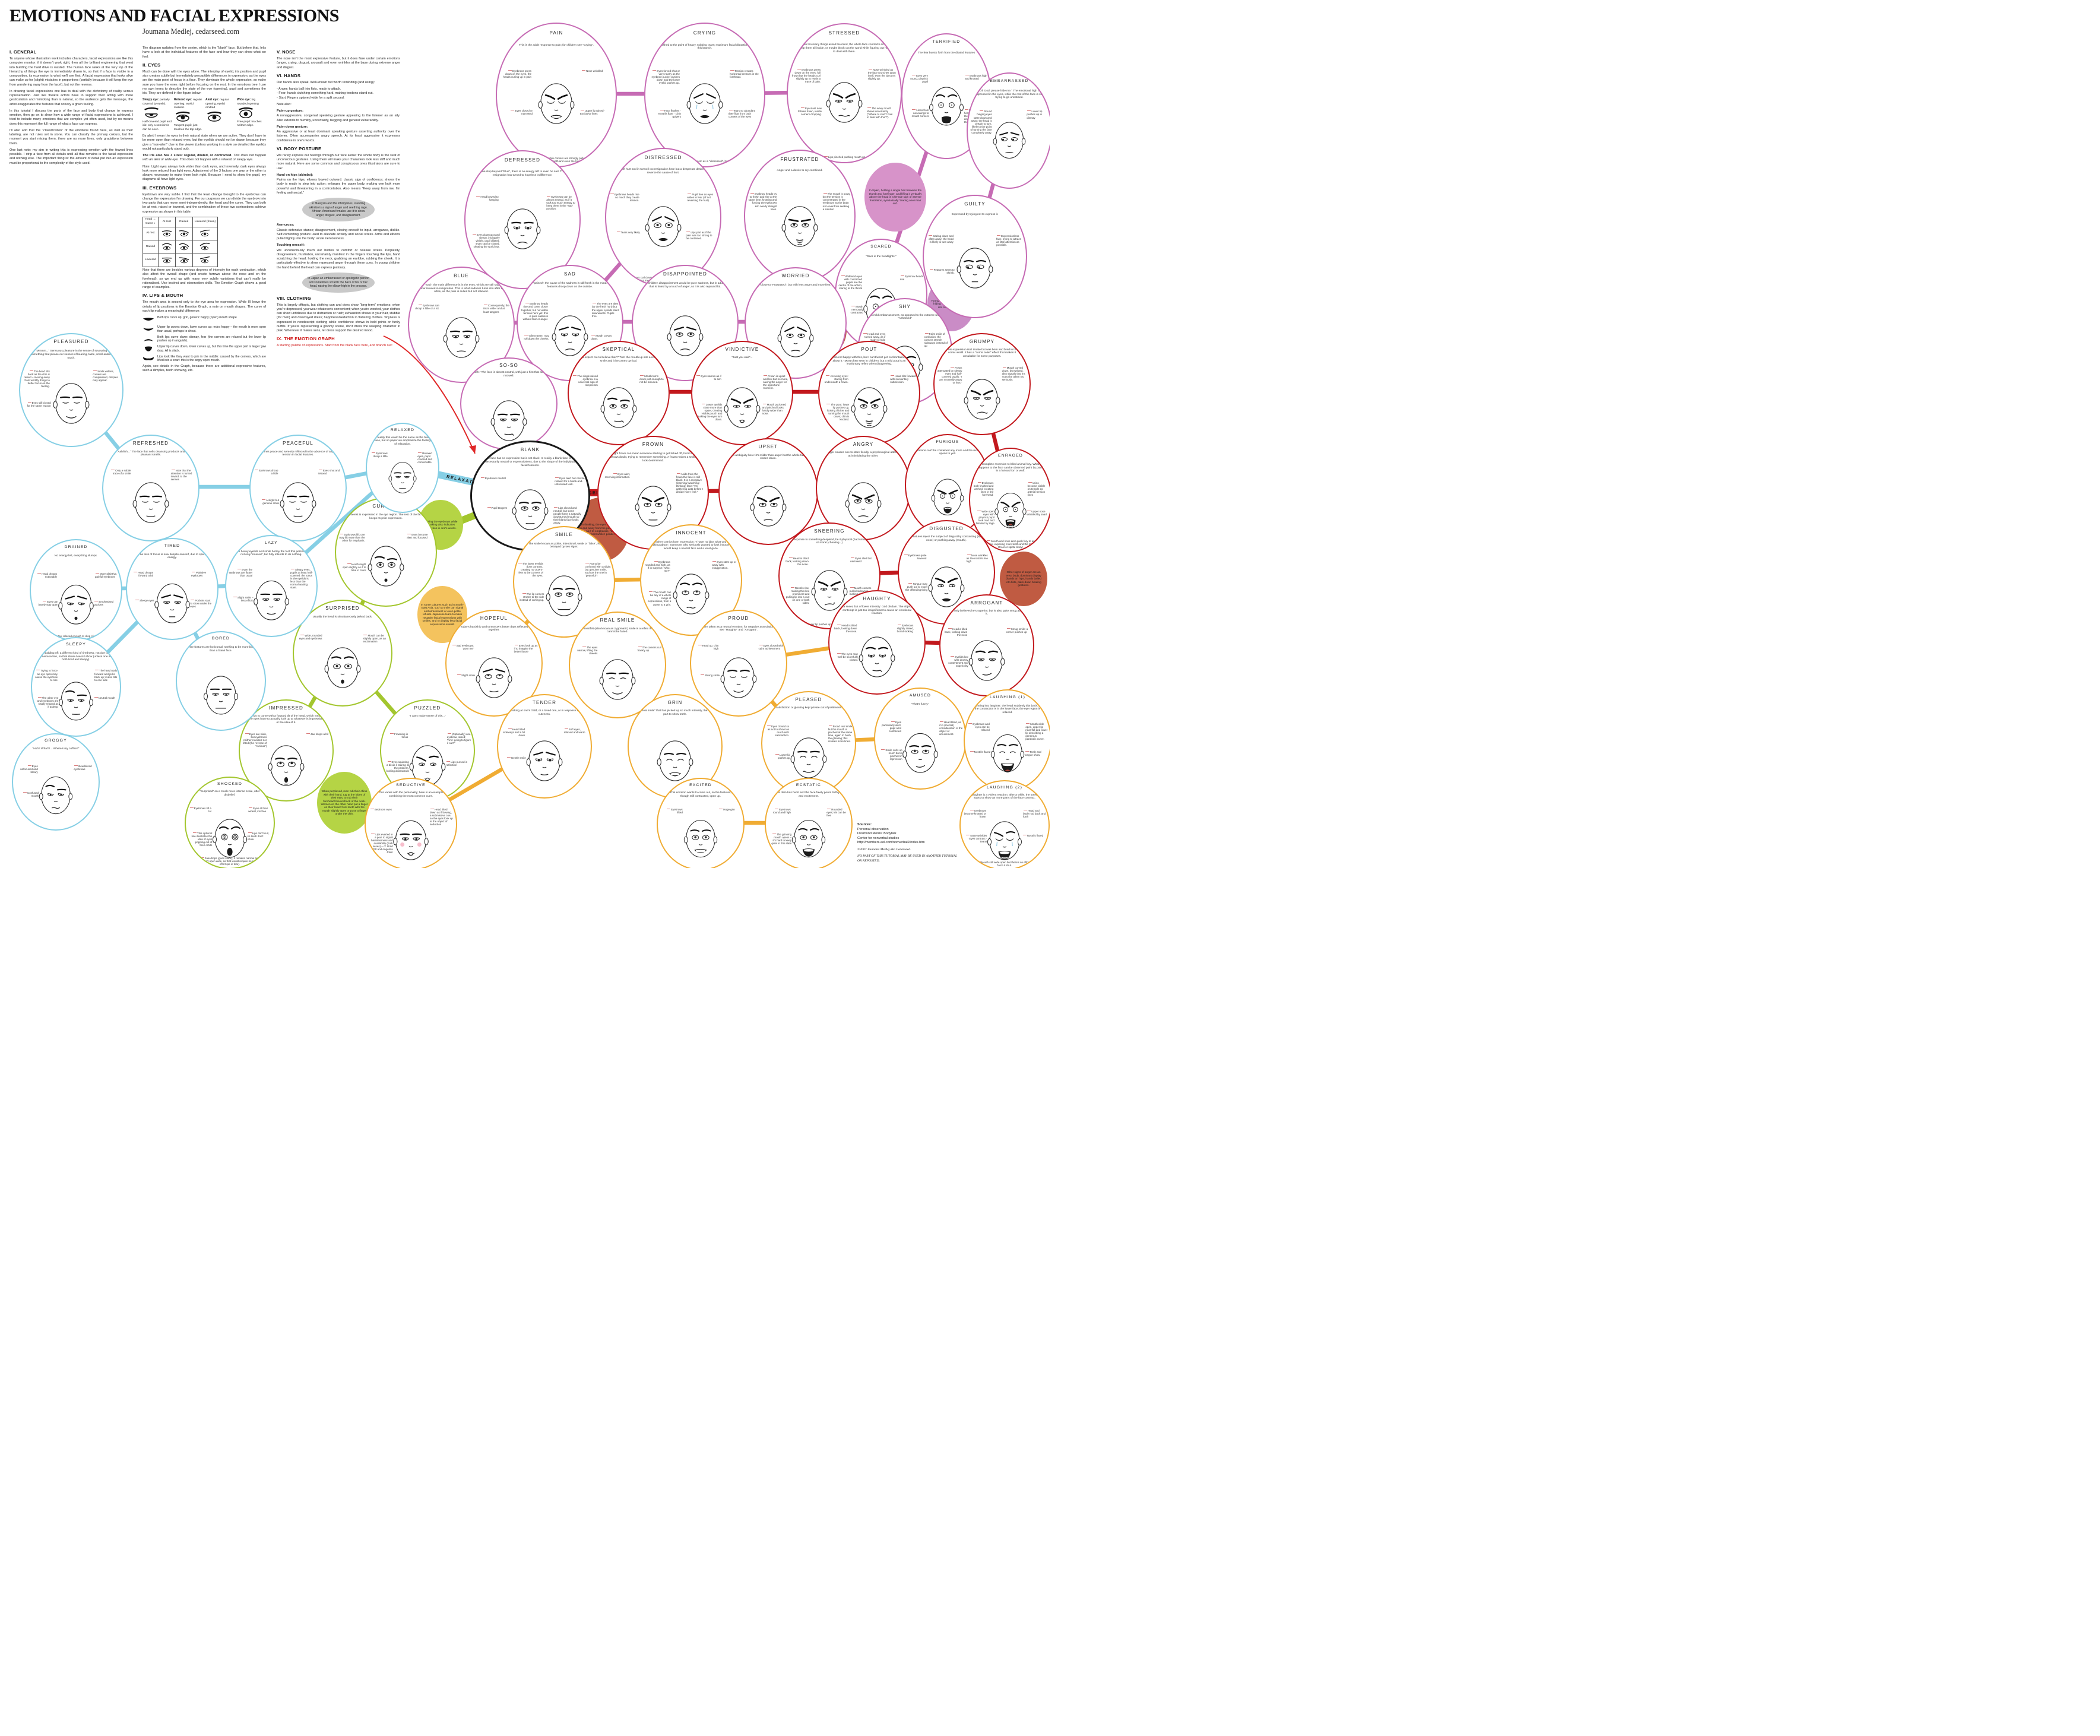 This screenshot has height=1736, width=2100. What do you see at coordinates (76, 644) in the screenshot?
I see `emotion-node-title: SLEEPY` at bounding box center [76, 644].